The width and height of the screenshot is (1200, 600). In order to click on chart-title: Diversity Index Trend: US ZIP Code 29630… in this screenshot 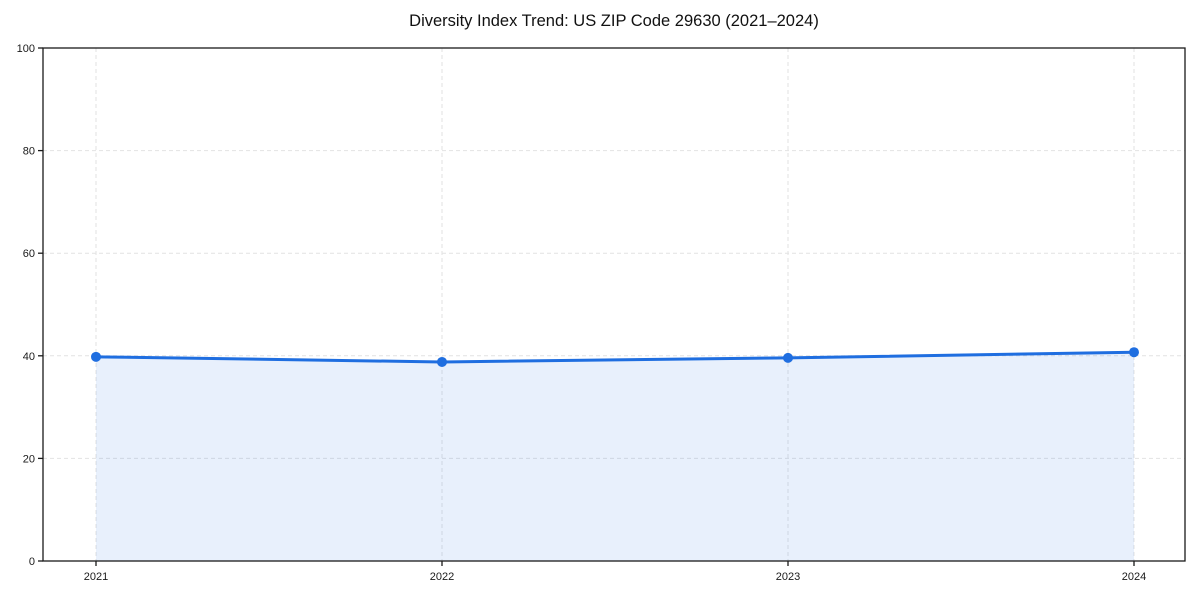, I will do `click(614, 21)`.